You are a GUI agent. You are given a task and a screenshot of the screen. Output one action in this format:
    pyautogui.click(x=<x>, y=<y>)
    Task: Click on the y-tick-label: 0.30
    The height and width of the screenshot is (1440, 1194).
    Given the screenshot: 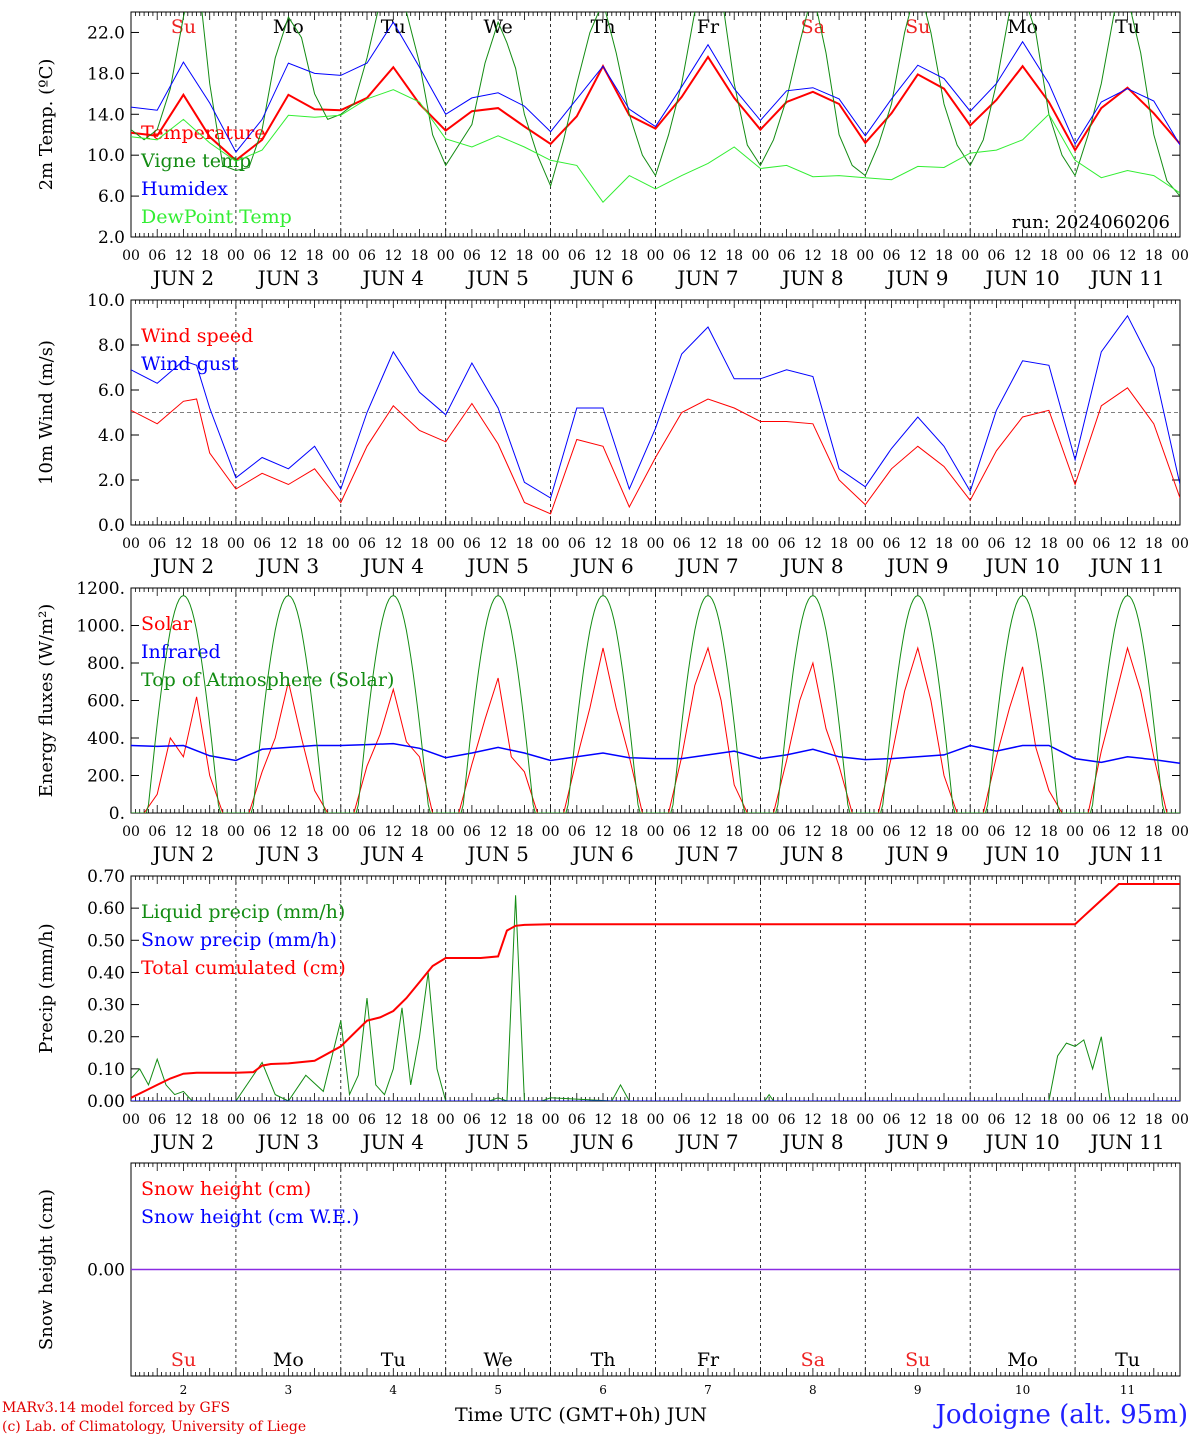 What is the action you would take?
    pyautogui.click(x=106, y=1006)
    